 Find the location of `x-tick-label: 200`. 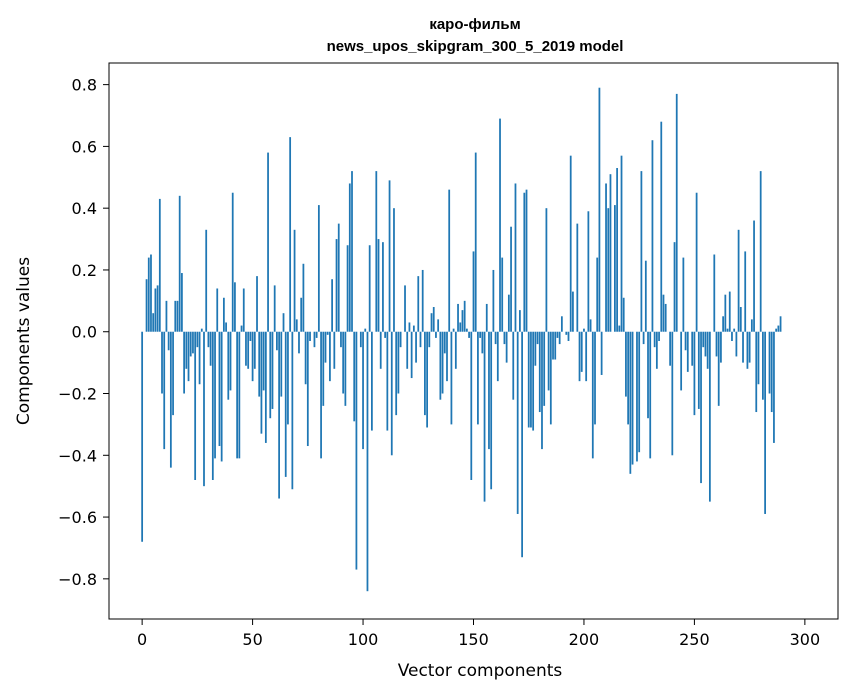

x-tick-label: 200 is located at coordinates (584, 639).